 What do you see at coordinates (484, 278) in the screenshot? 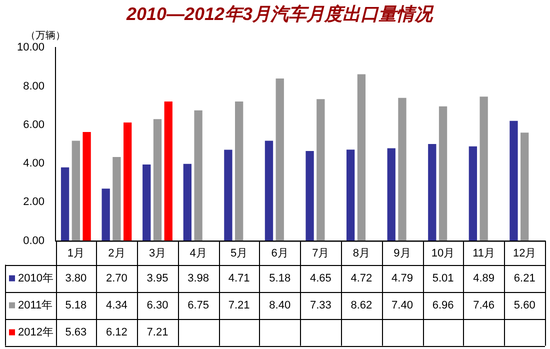
I see `data-label: 4.89` at bounding box center [484, 278].